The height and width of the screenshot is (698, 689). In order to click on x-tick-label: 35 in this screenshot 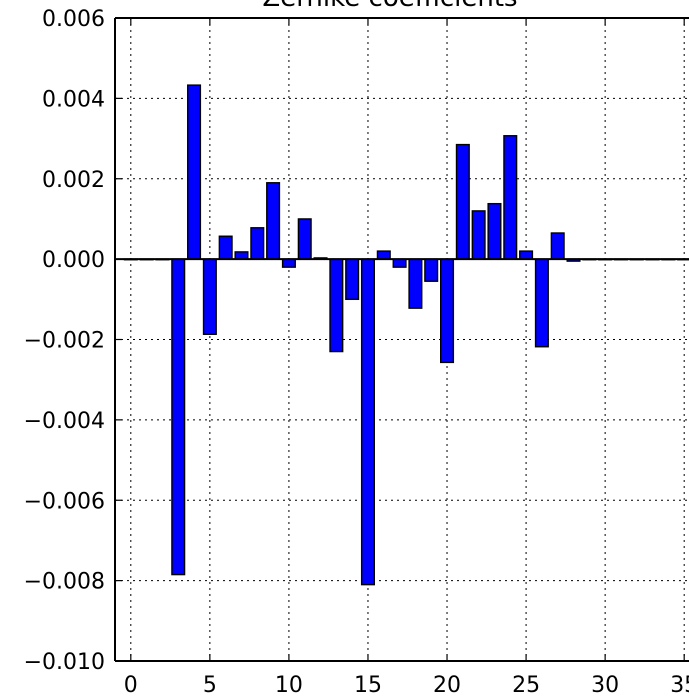, I will do `click(679, 685)`.